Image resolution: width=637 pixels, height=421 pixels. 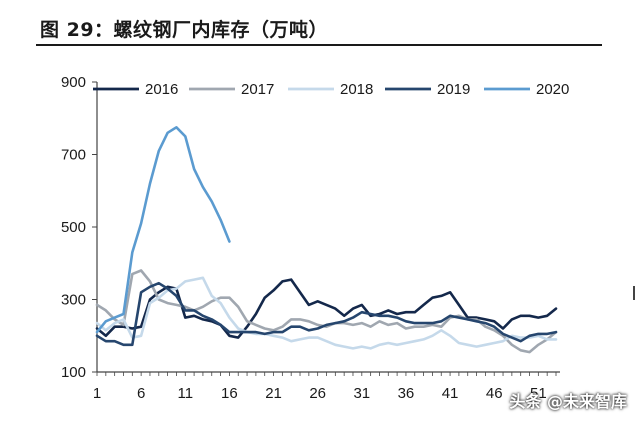 I want to click on x-tick-label: 6, so click(x=141, y=393).